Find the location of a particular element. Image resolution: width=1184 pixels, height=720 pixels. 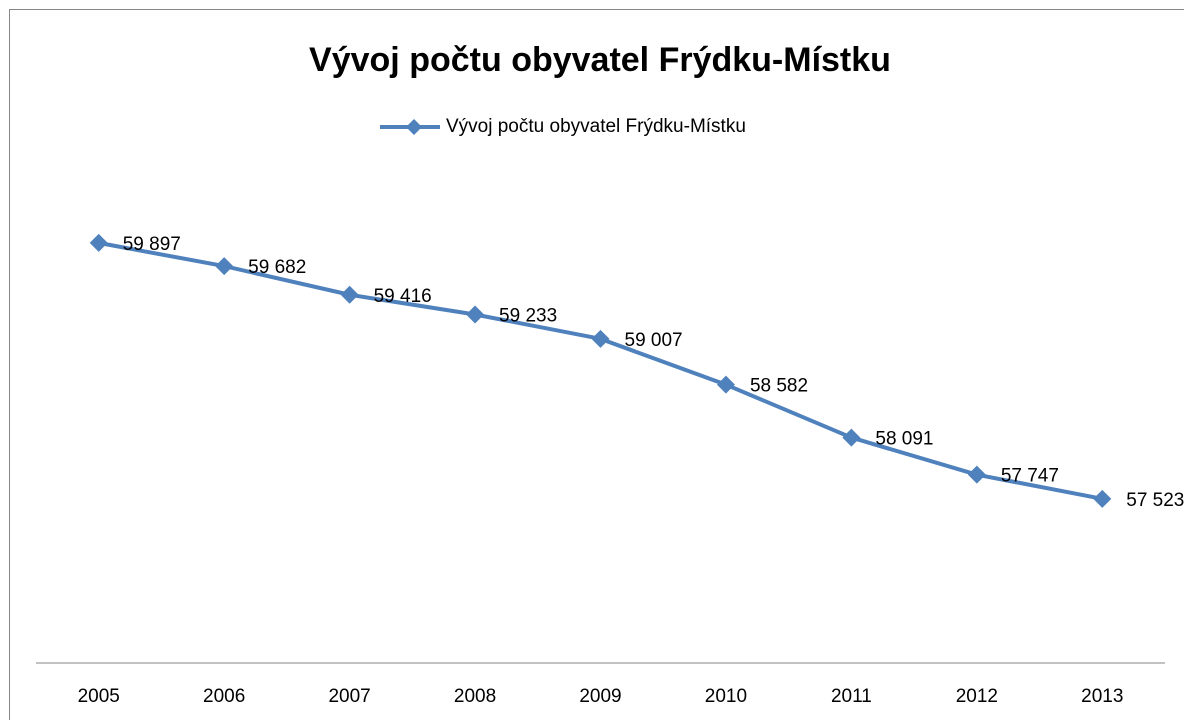

data-label: 57 523 is located at coordinates (1155, 500).